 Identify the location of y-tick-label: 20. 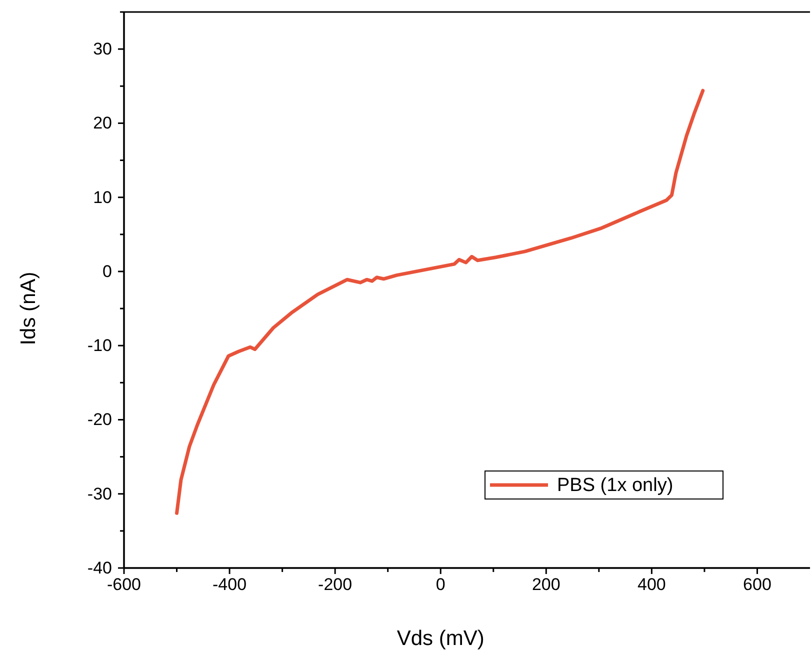
(102, 123).